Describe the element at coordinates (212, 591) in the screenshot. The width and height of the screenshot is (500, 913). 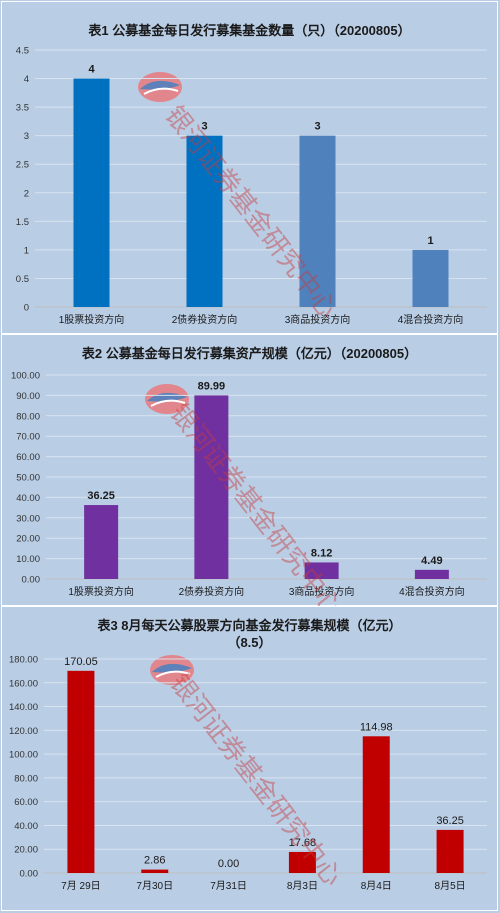
I see `chart-2-category-label: 2债券投资方向` at that location.